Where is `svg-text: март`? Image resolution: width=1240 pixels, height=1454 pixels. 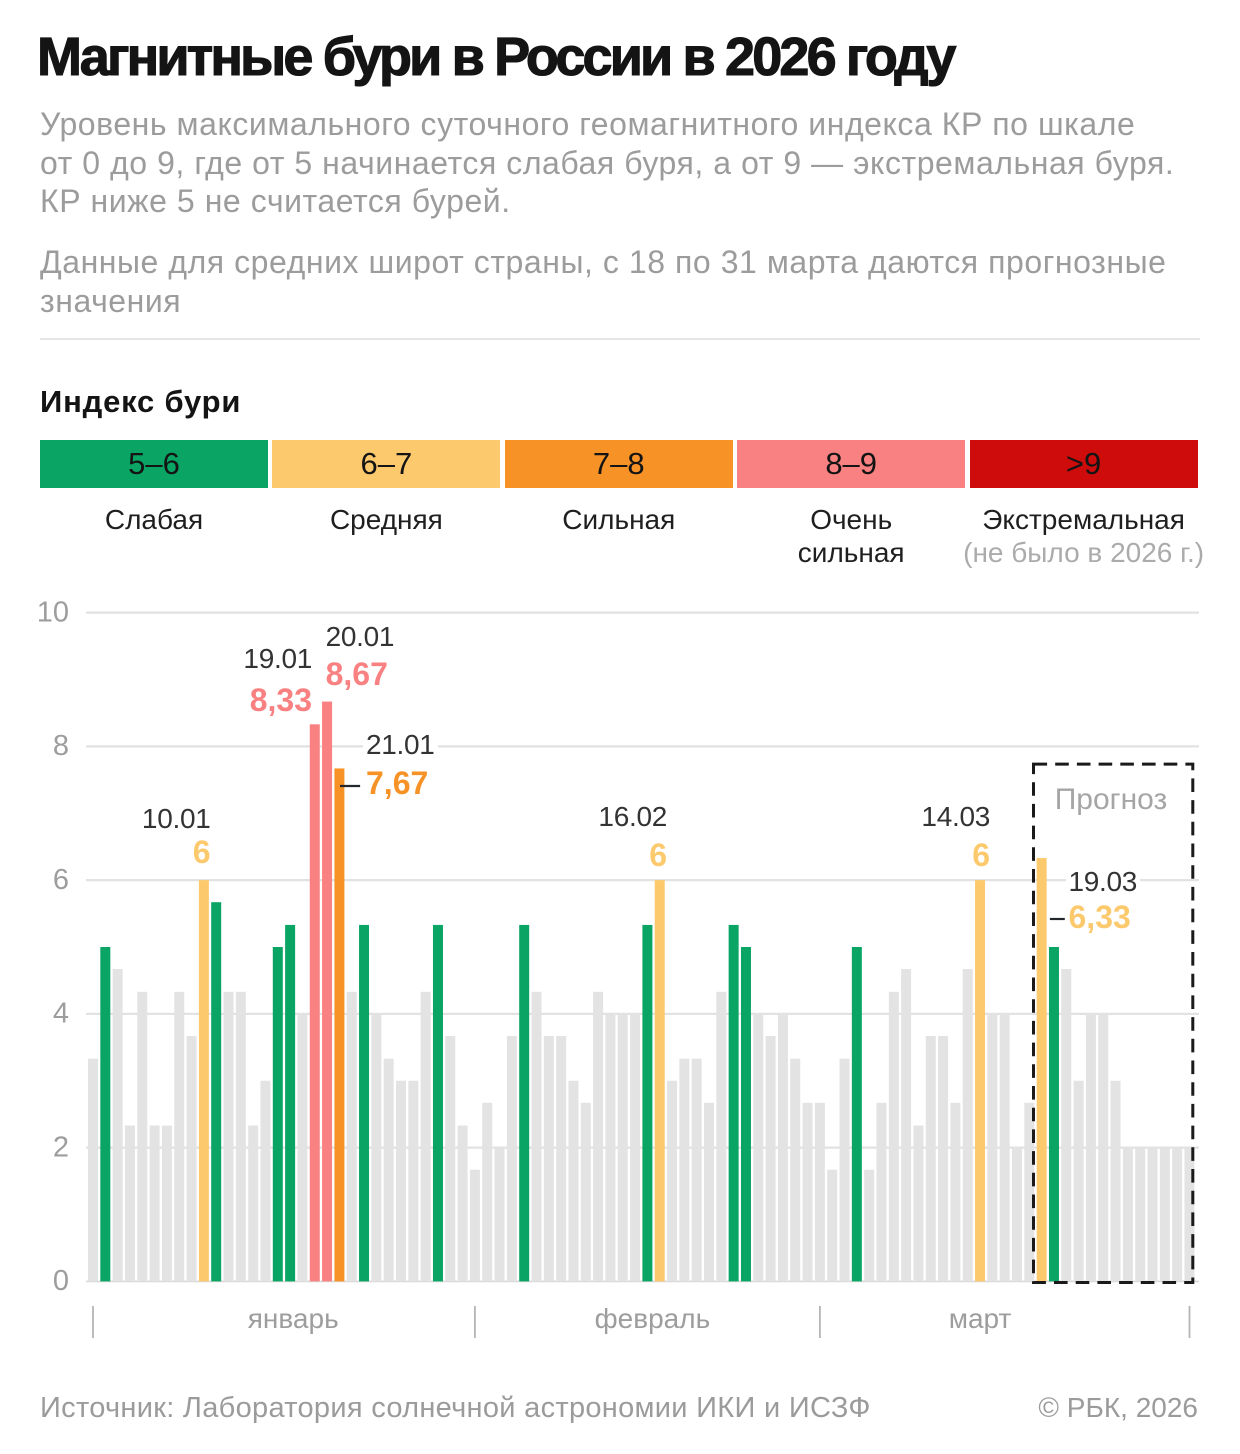
svg-text: март is located at coordinates (980, 1318).